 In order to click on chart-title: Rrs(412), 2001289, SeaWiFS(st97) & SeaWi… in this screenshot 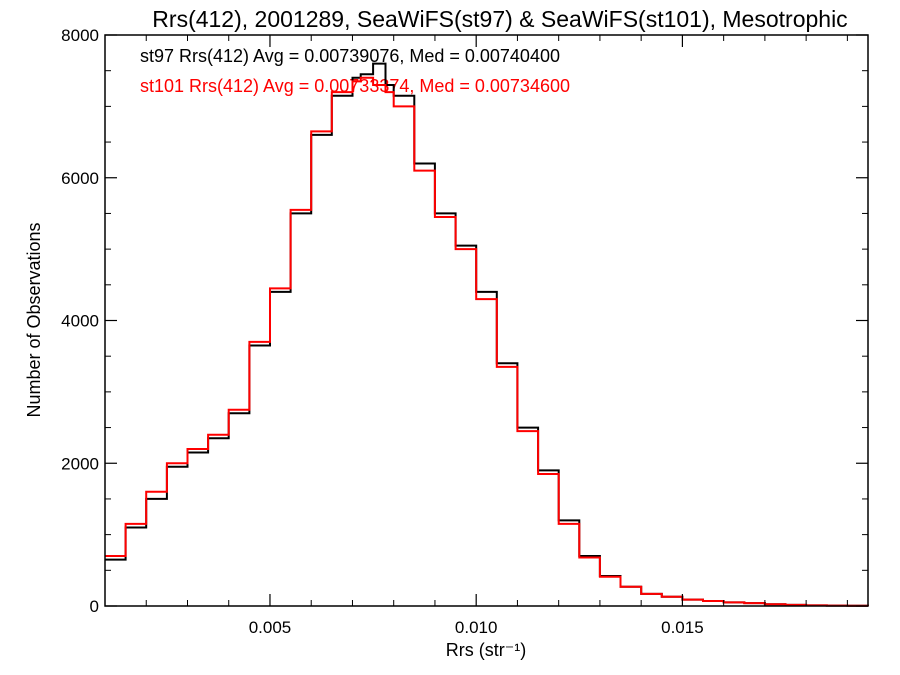, I will do `click(499, 19)`.